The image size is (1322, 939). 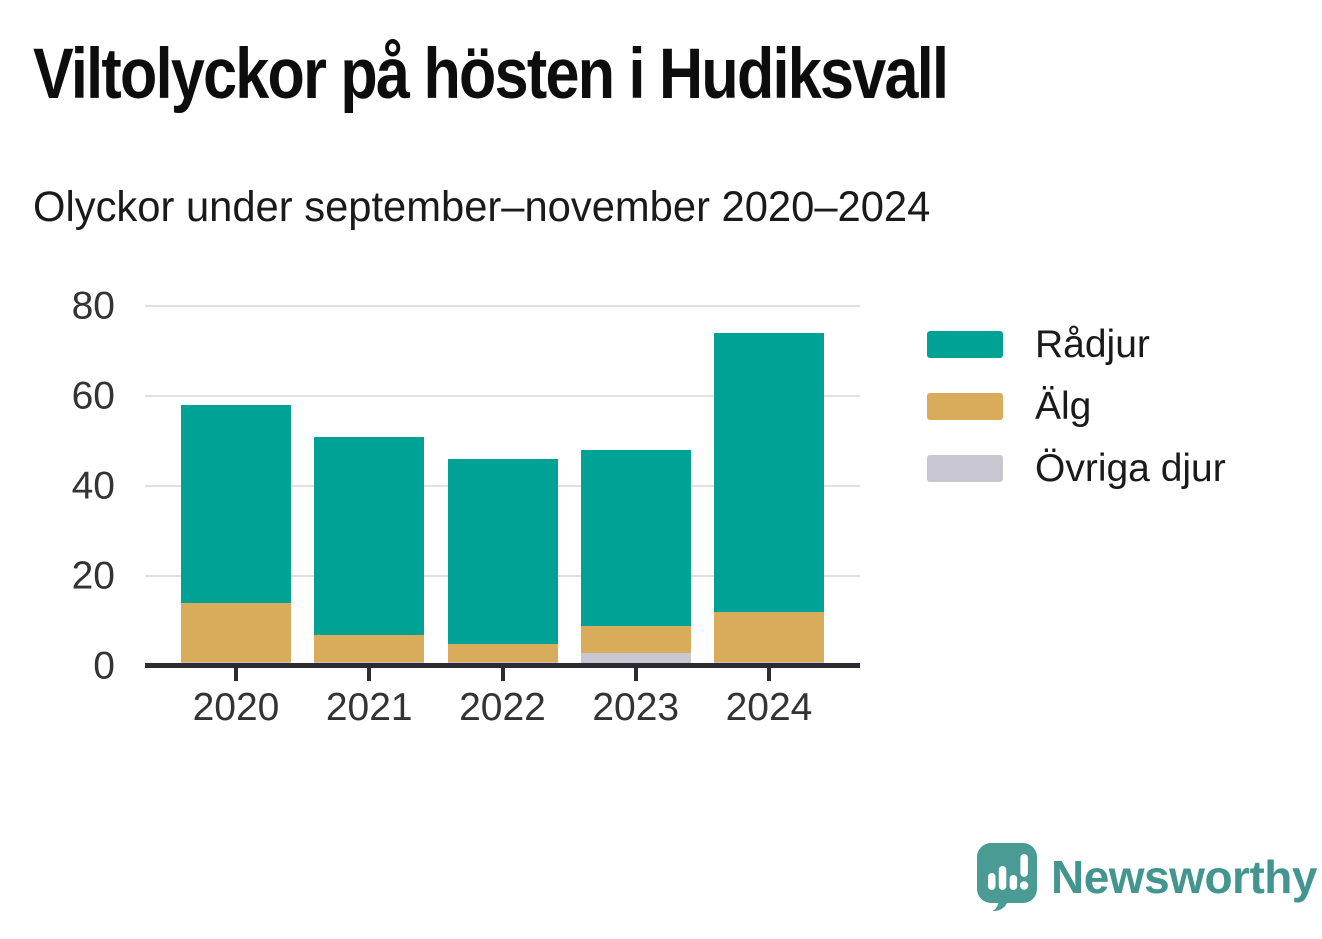 I want to click on newsworthy-logo: Newsworthy, so click(x=1147, y=877).